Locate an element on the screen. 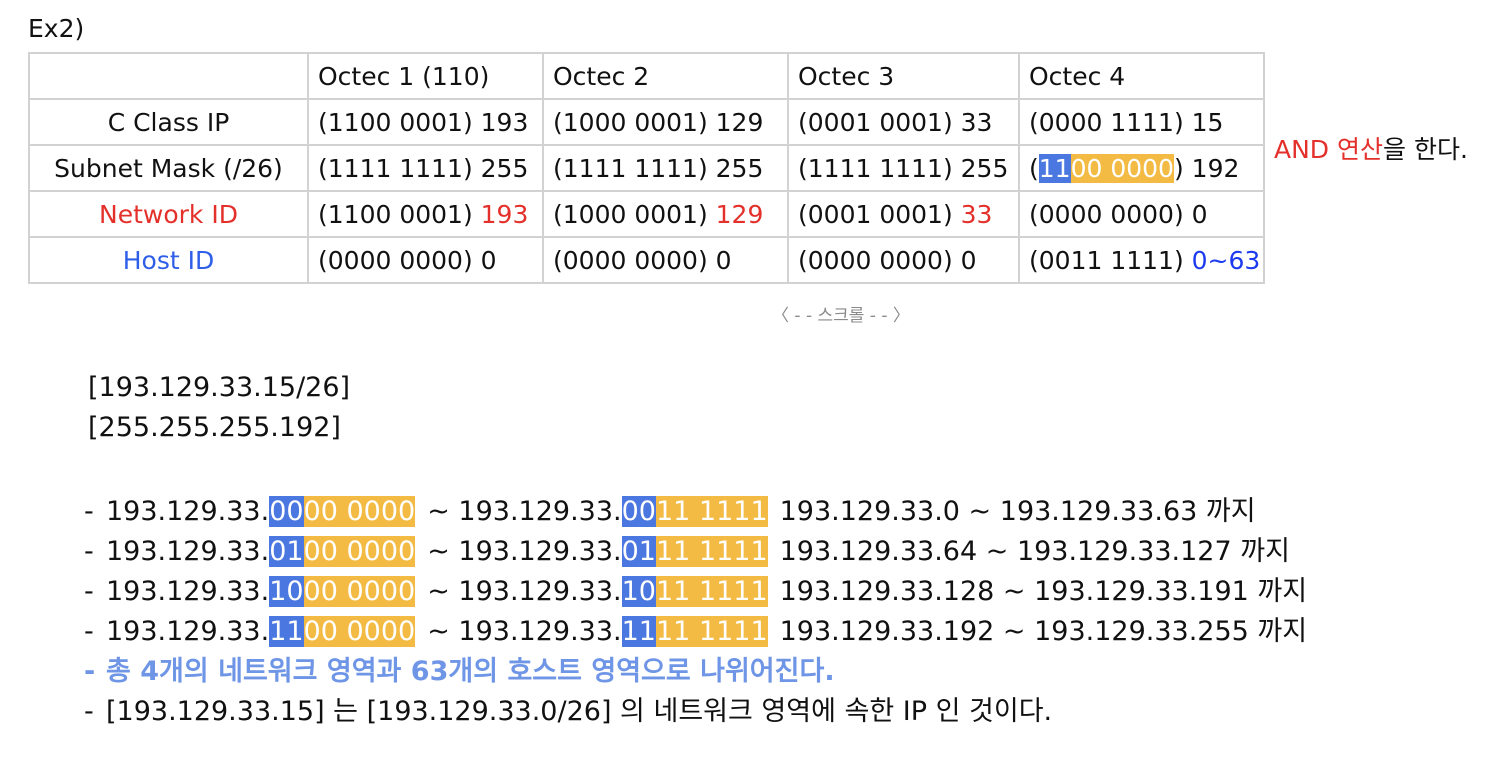 The height and width of the screenshot is (780, 1488). header-cell-empty is located at coordinates (168, 76).